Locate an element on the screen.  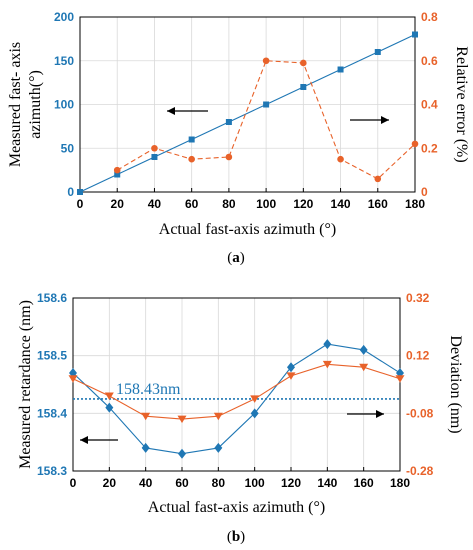
panel-b-left-arrow-head is located at coordinates (84, 440).